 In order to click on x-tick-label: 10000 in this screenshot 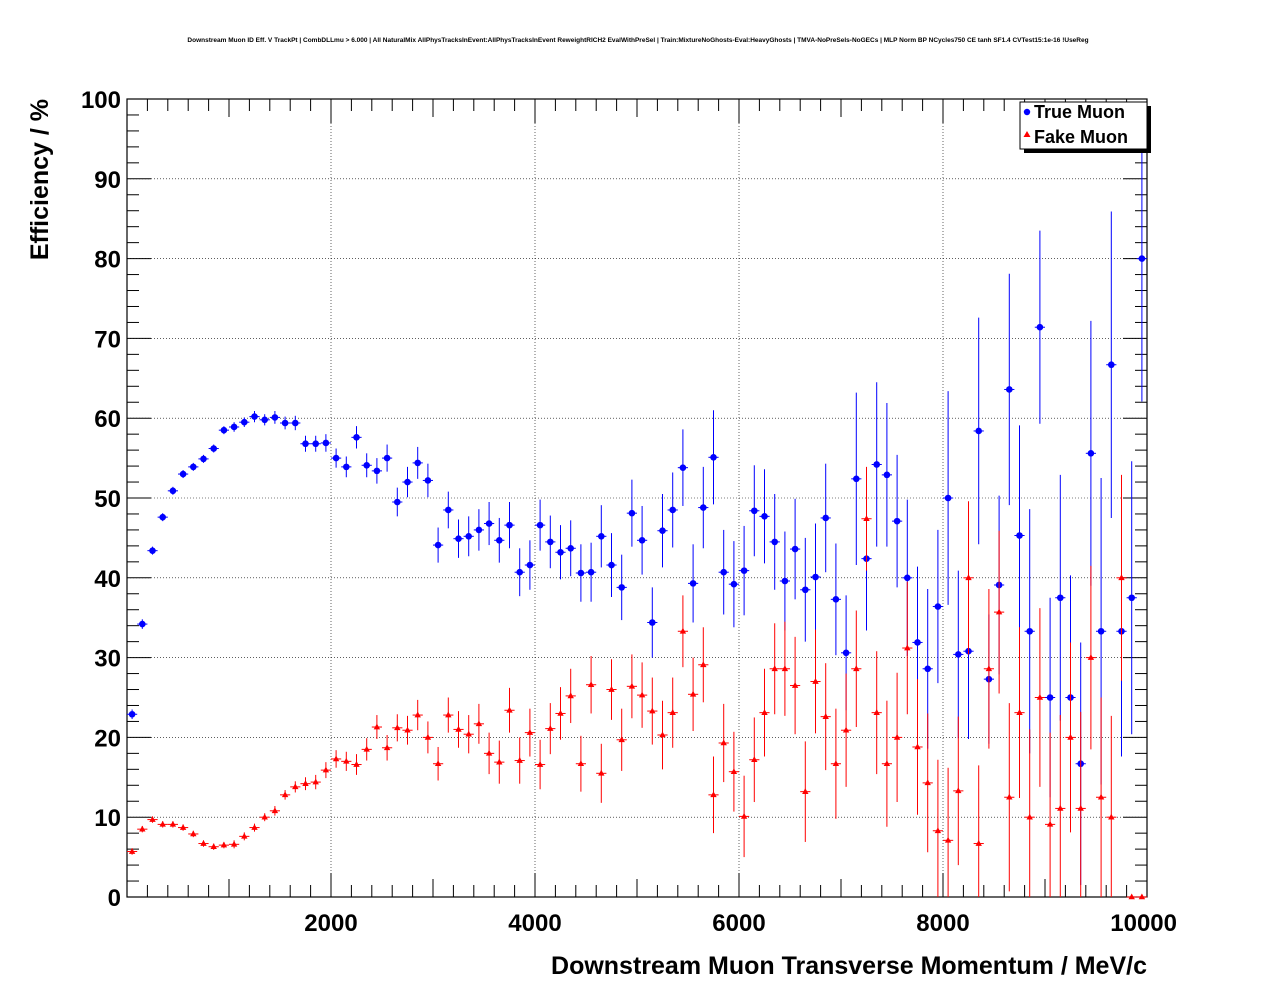, I will do `click(1143, 923)`.